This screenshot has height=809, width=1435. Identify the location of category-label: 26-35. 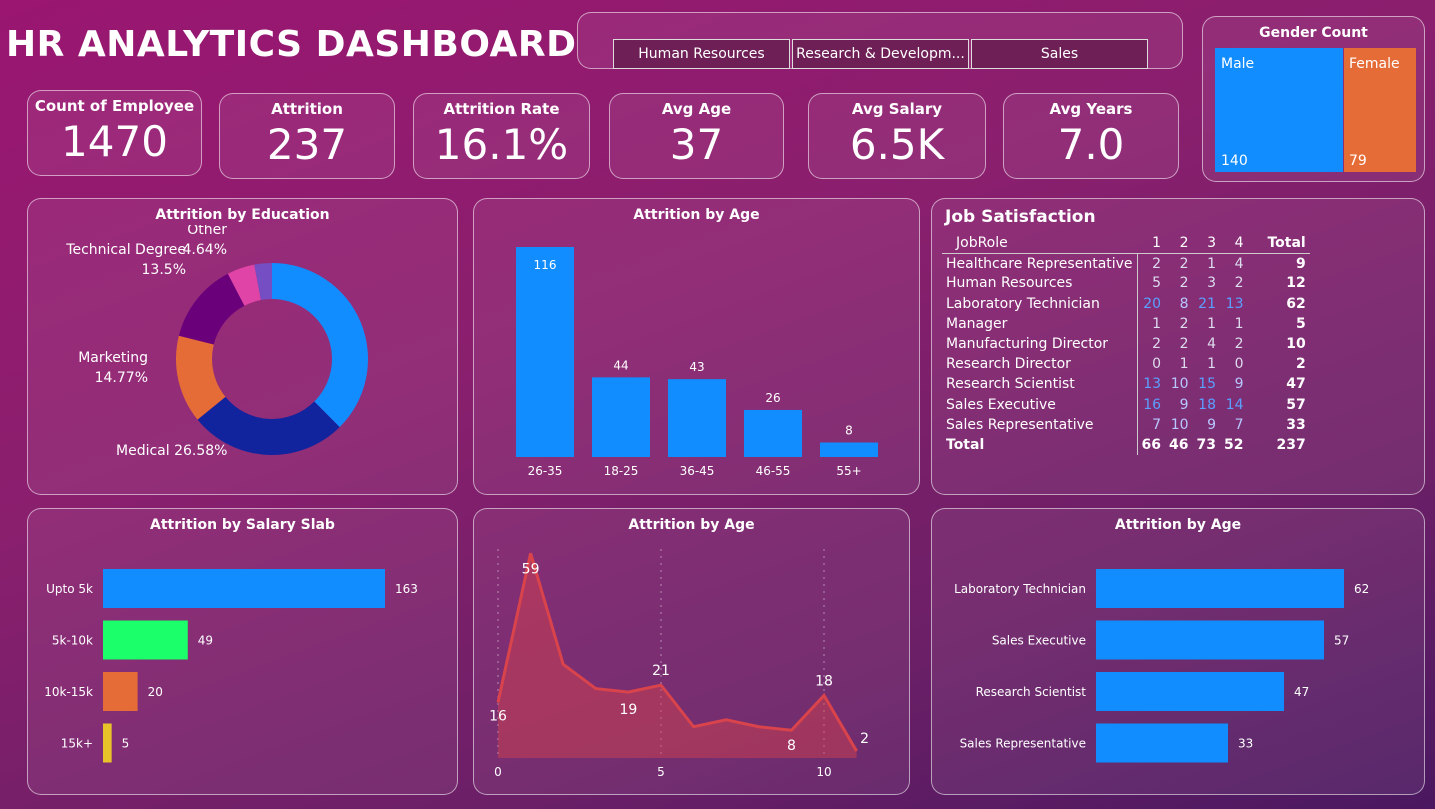
(545, 471).